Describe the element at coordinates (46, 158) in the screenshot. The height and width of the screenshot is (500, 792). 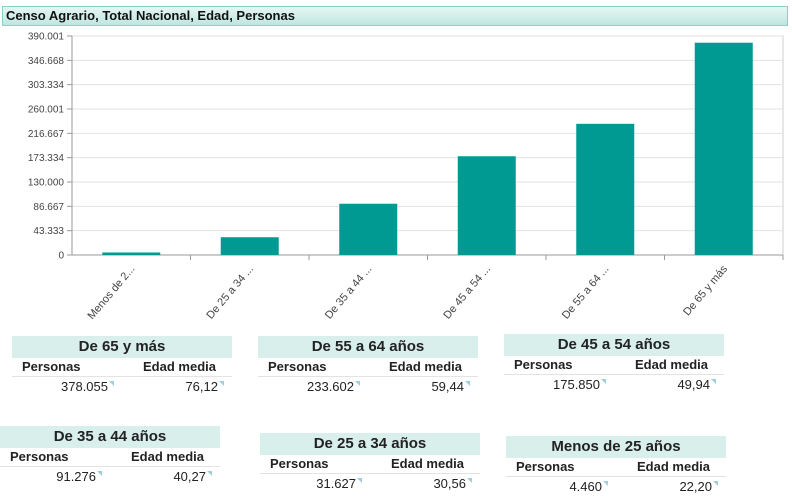
I see `y-tick-label: 173.334` at that location.